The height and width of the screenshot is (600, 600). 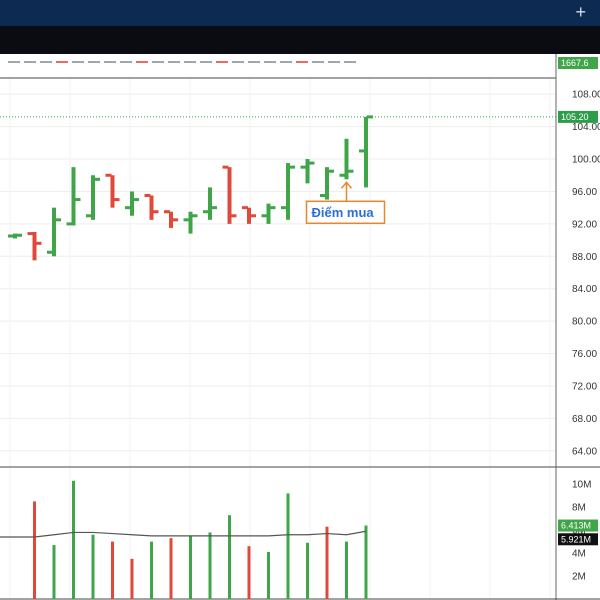 What do you see at coordinates (575, 117) in the screenshot?
I see `last-price-label: 105.20` at bounding box center [575, 117].